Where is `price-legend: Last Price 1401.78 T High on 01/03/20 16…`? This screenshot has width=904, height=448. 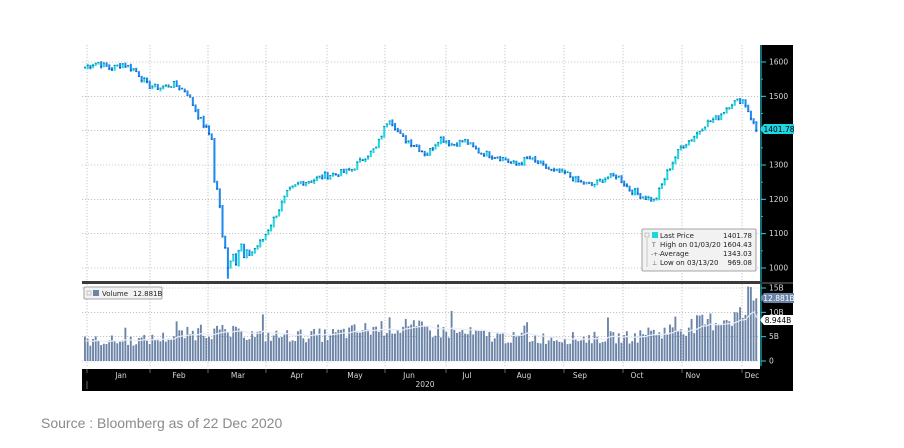 price-legend: Last Price 1401.78 T High on 01/03/20 16… is located at coordinates (699, 250).